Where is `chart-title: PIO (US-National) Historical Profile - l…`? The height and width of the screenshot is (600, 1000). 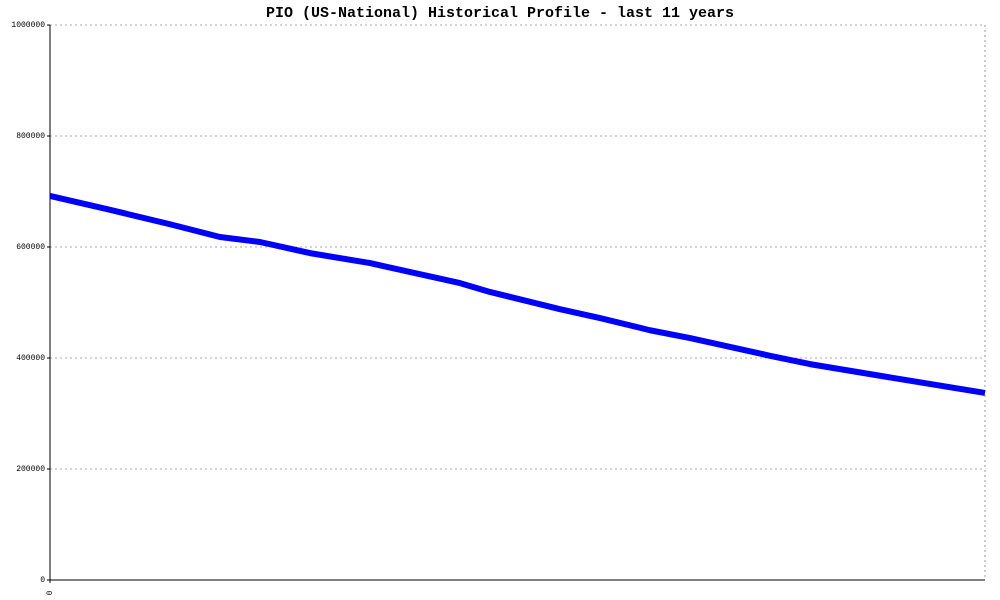
chart-title: PIO (US-National) Historical Profile - l… is located at coordinates (500, 13).